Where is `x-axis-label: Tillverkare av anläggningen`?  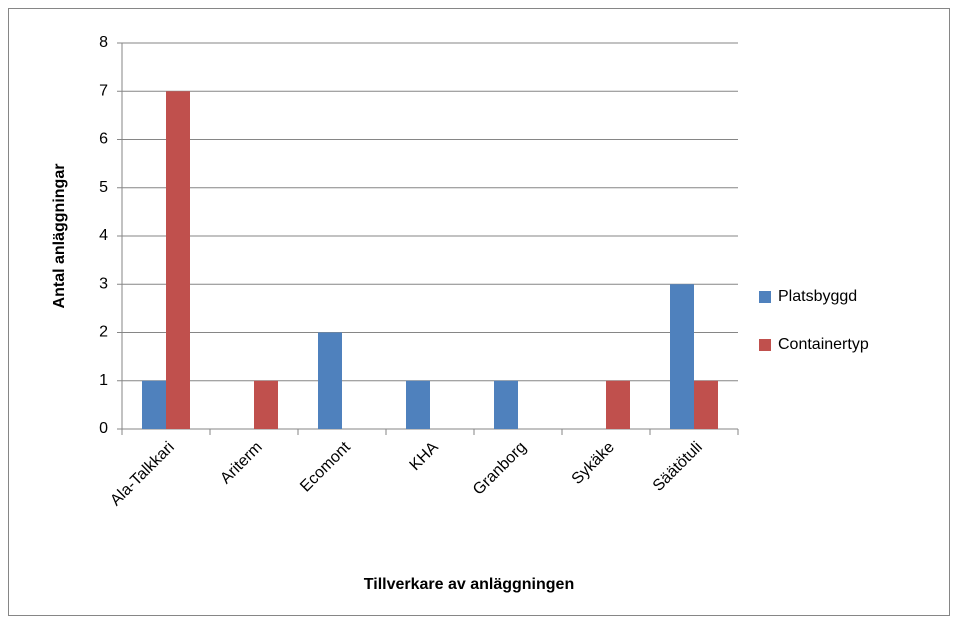 x-axis-label: Tillverkare av anläggningen is located at coordinates (469, 584).